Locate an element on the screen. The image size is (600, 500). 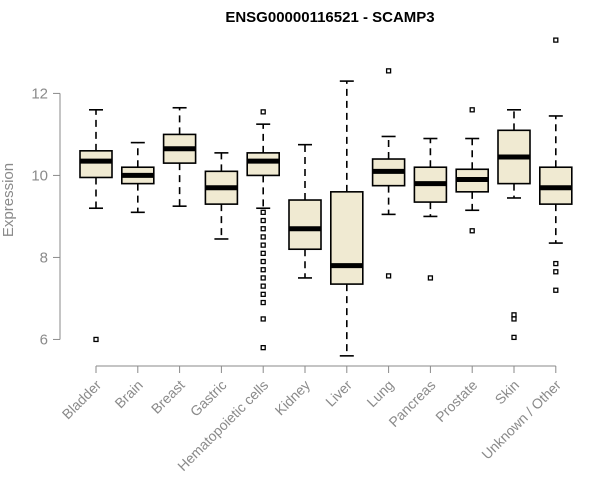
box-kidney is located at coordinates (305, 211).